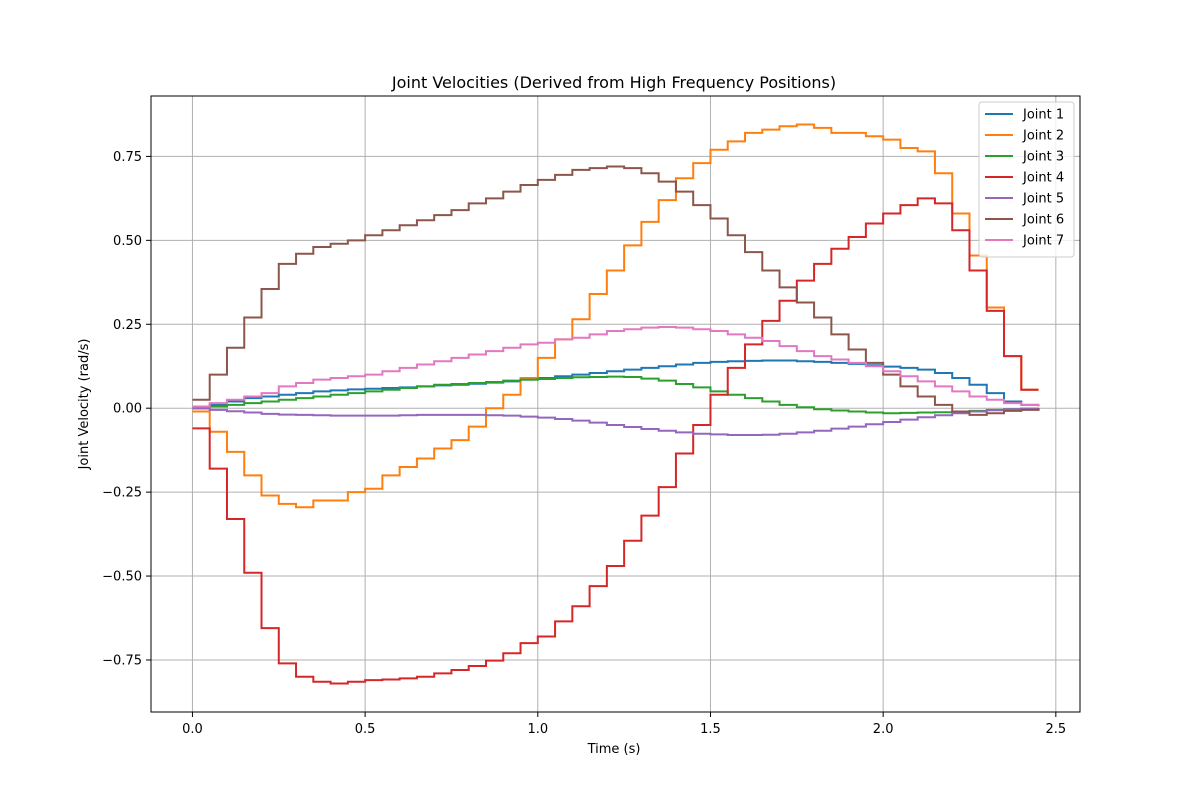 Image resolution: width=1200 pixels, height=800 pixels. Describe the element at coordinates (1055, 729) in the screenshot. I see `x-tick-label: 2.5` at that location.